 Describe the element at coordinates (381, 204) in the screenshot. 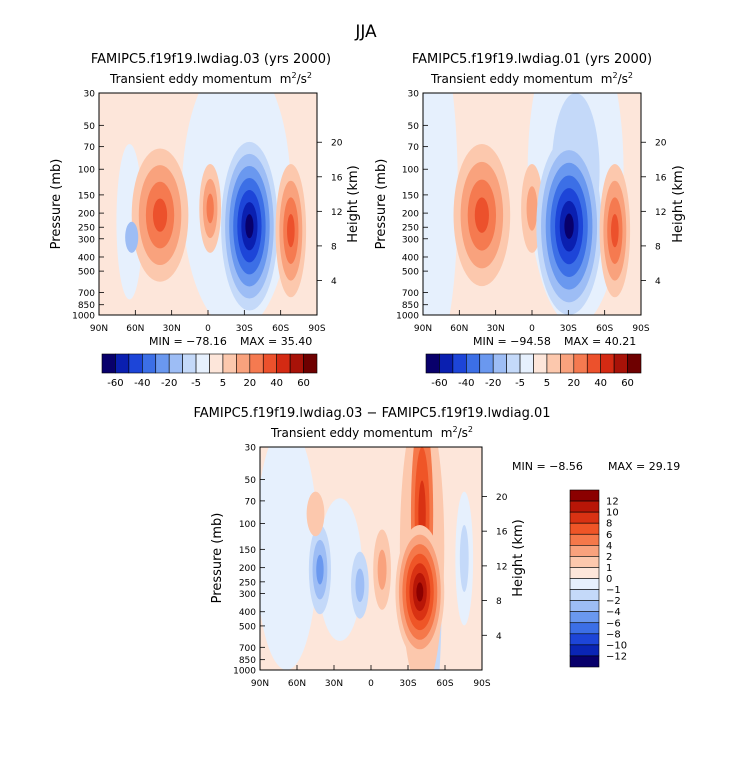

I see `panel-2-ylabel: Pressure (mb)` at that location.